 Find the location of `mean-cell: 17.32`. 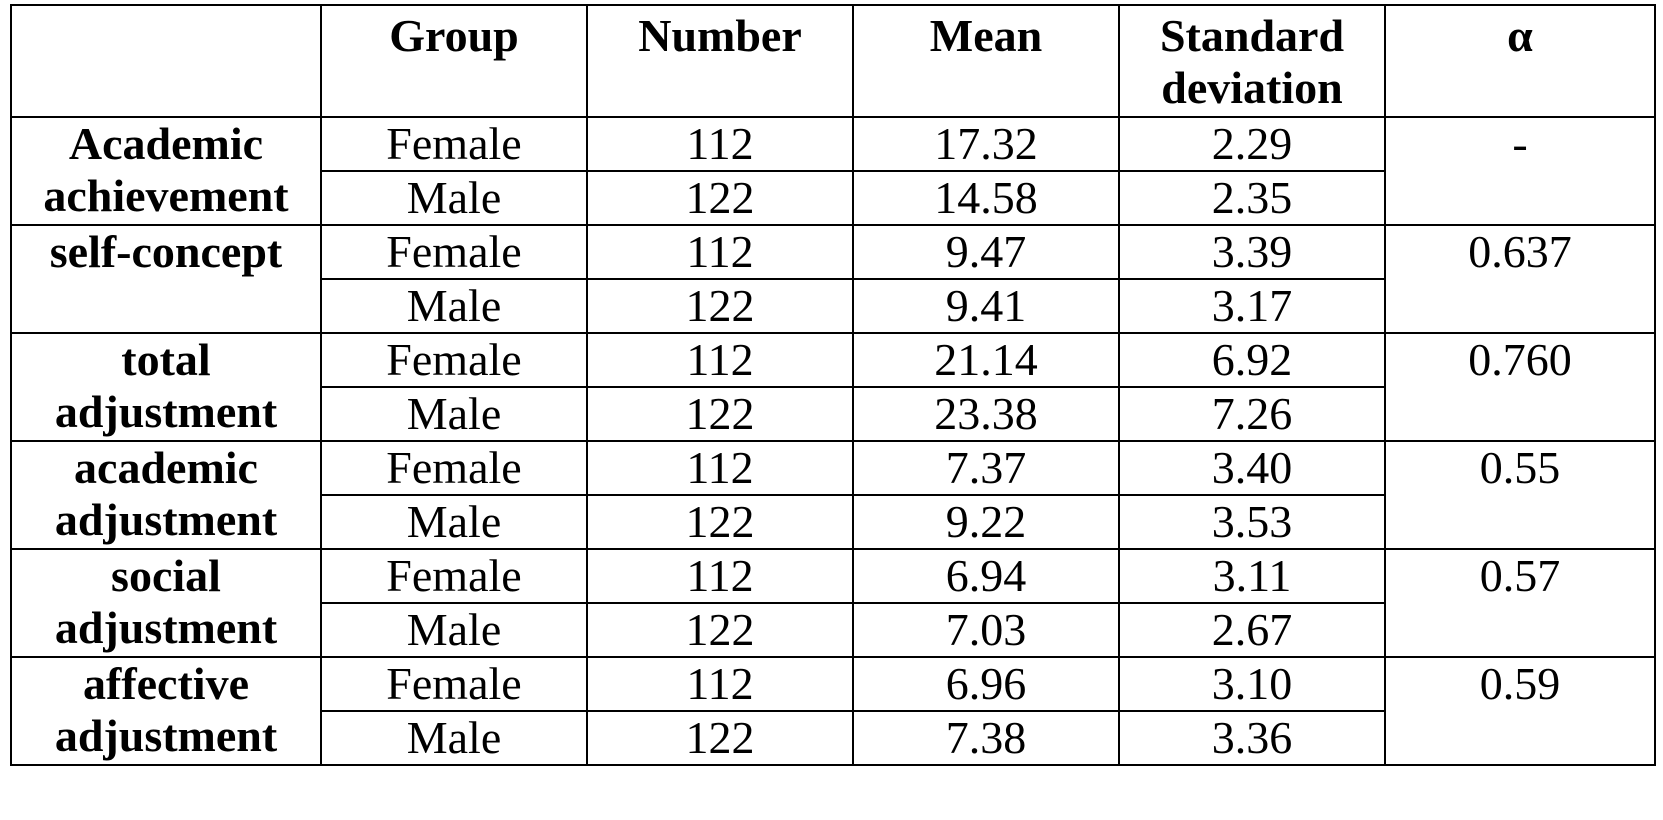

mean-cell: 17.32 is located at coordinates (986, 144).